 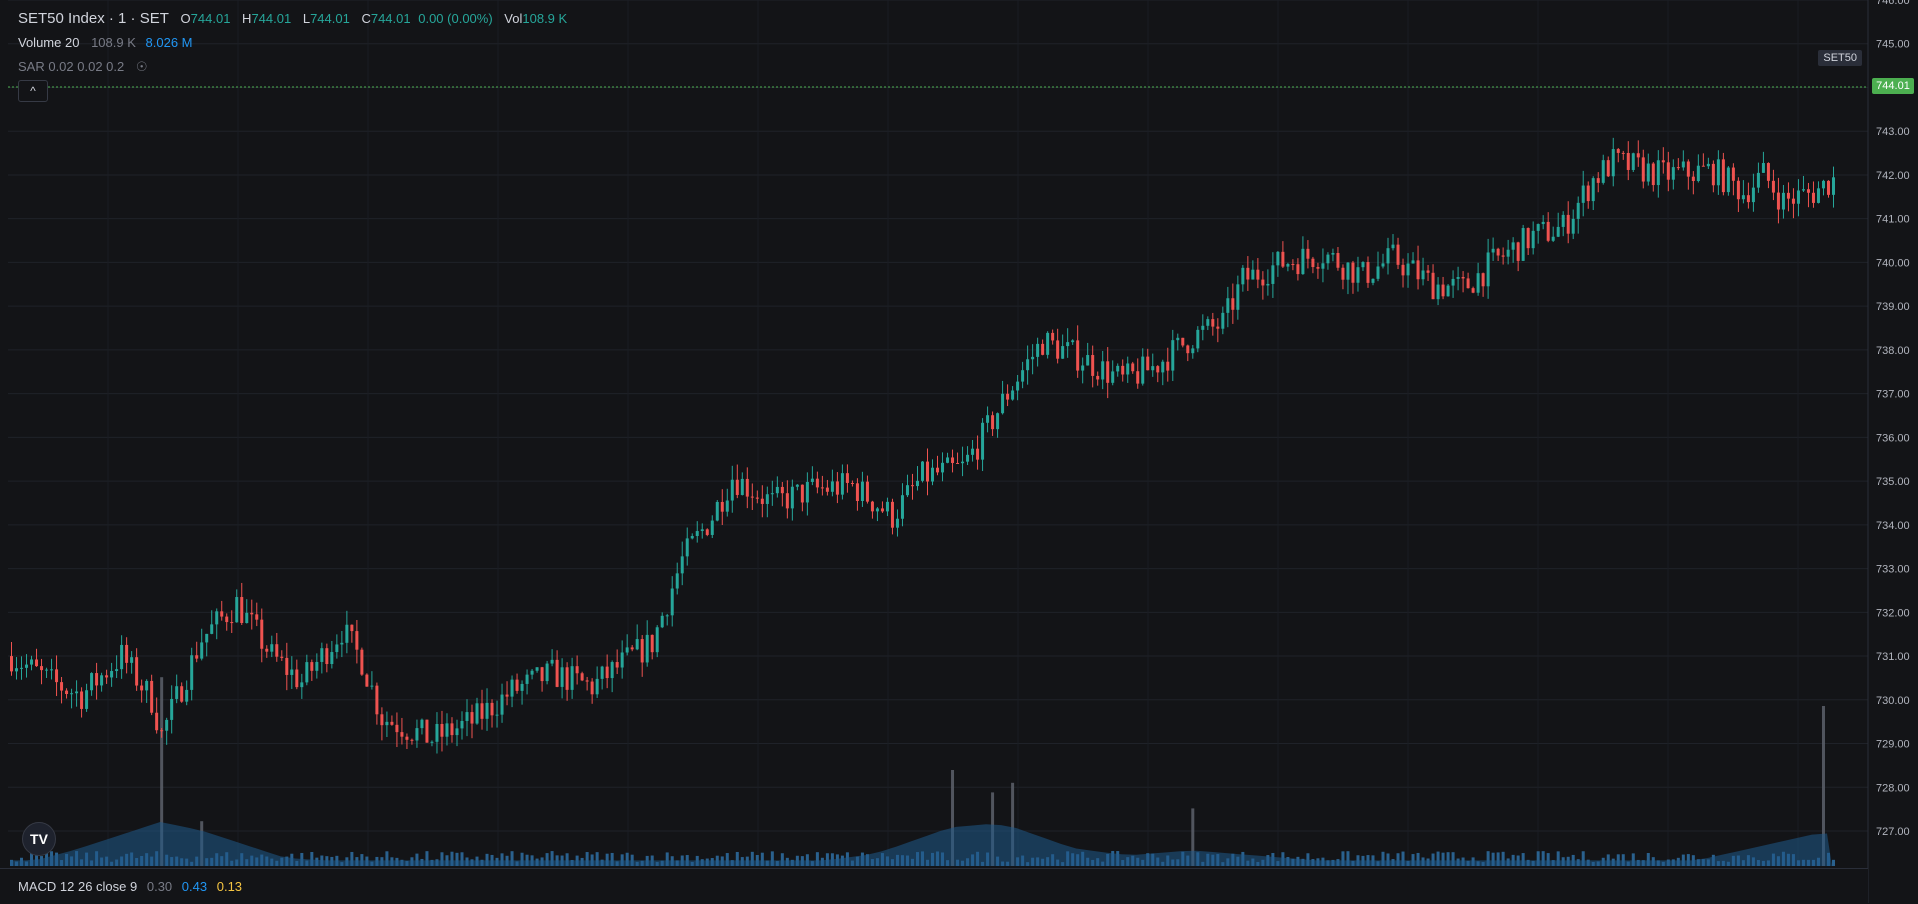 What do you see at coordinates (93, 18) in the screenshot?
I see `symbol-title: SET50 Index · 1 · SET` at bounding box center [93, 18].